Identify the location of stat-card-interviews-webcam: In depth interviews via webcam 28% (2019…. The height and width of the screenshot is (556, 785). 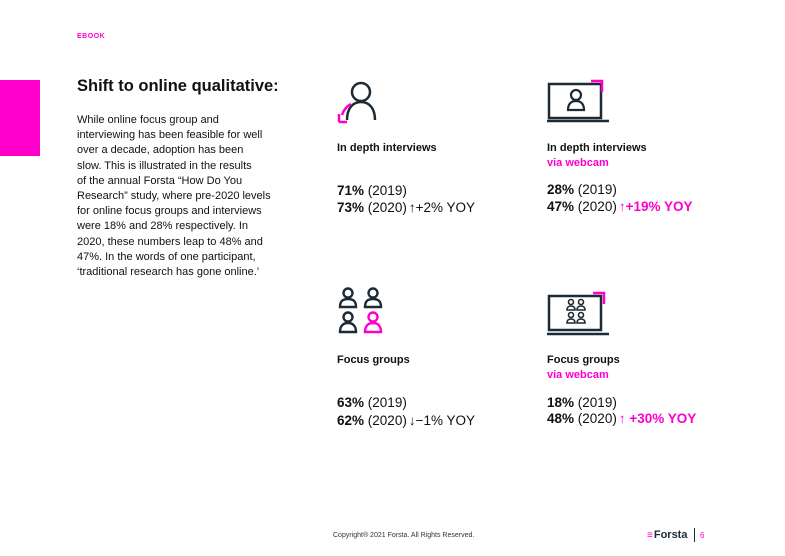
(647, 153).